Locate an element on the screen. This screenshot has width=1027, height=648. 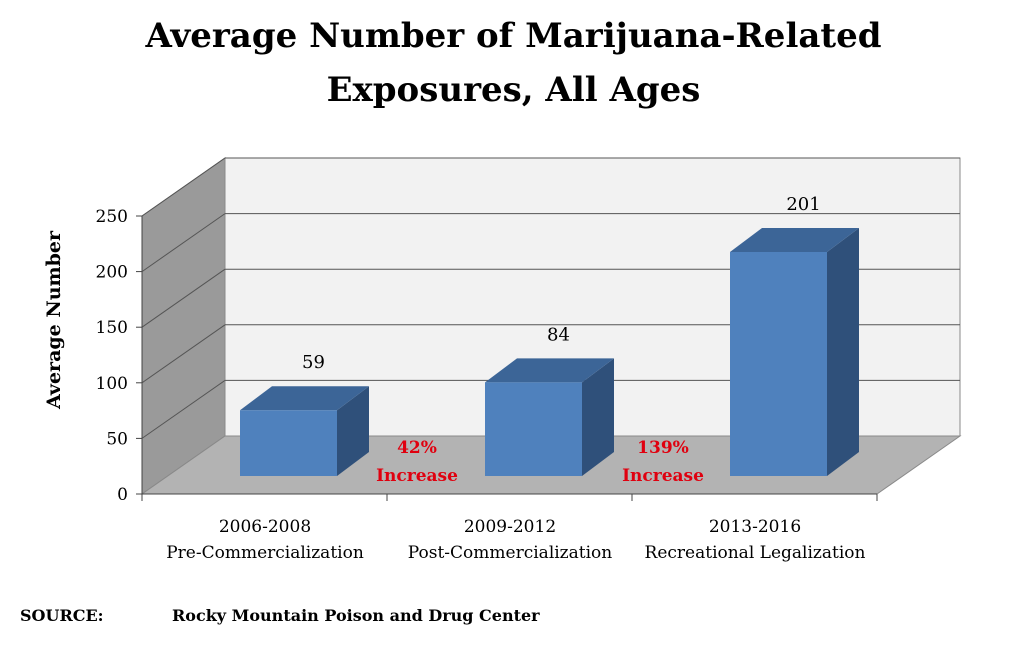
y-axis-title: Average Number is located at coordinates (54, 320).